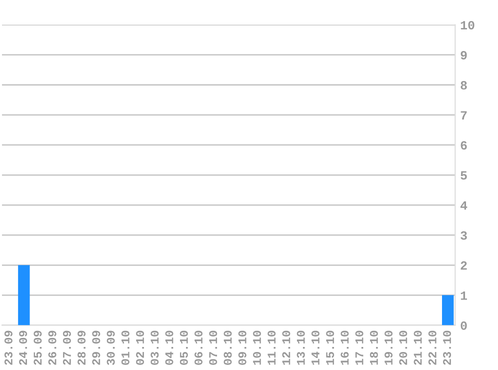 This screenshot has height=370, width=498. Describe the element at coordinates (432, 347) in the screenshot. I see `x-tick-label: 22.10` at that location.